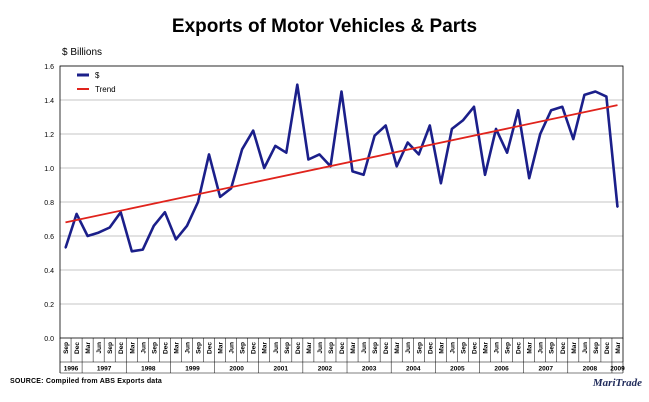  I want to click on source-note: SOURCE: Compiled from ABS Exports data, so click(86, 381).